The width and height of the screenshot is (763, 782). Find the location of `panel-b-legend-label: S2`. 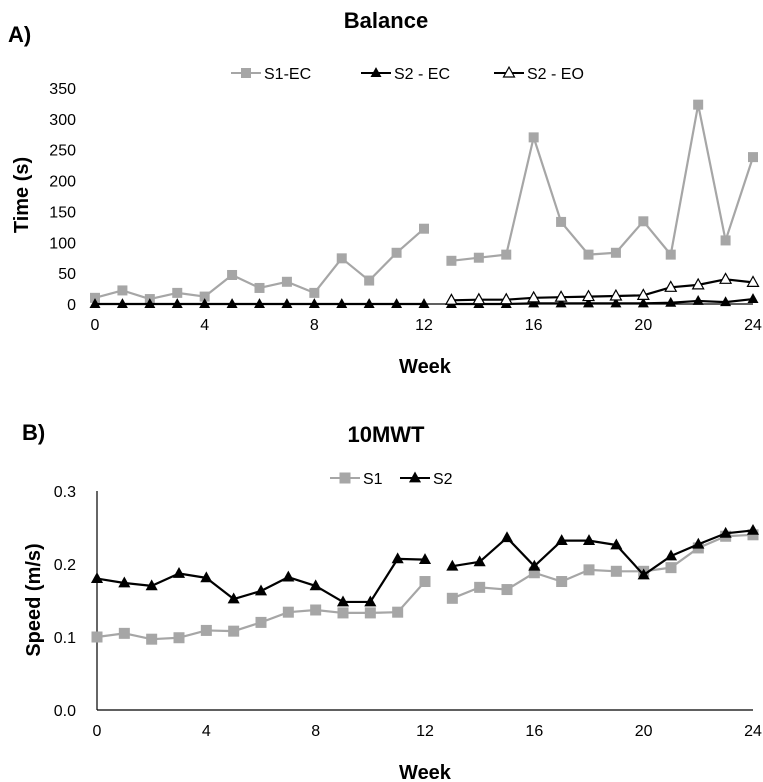

panel-b-legend-label: S2 is located at coordinates (443, 479).